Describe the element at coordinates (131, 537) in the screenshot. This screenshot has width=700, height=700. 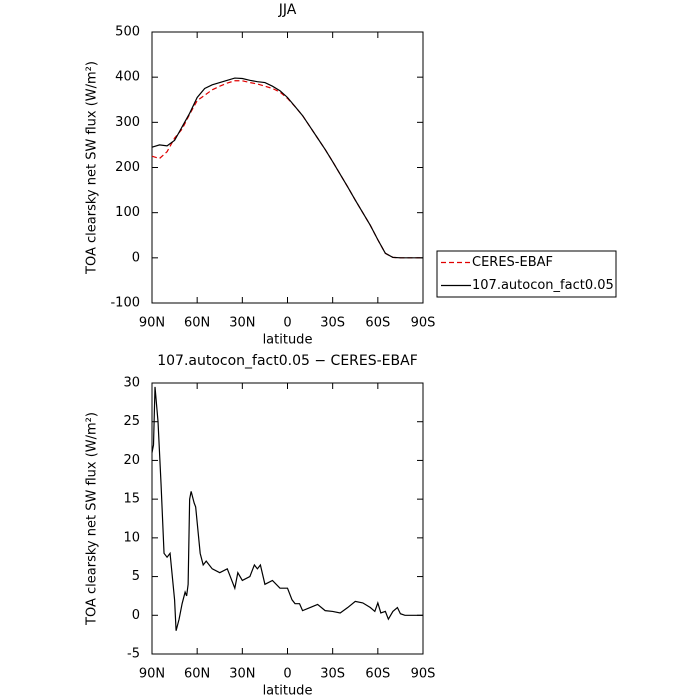
I see `y-tick-label: 10` at that location.